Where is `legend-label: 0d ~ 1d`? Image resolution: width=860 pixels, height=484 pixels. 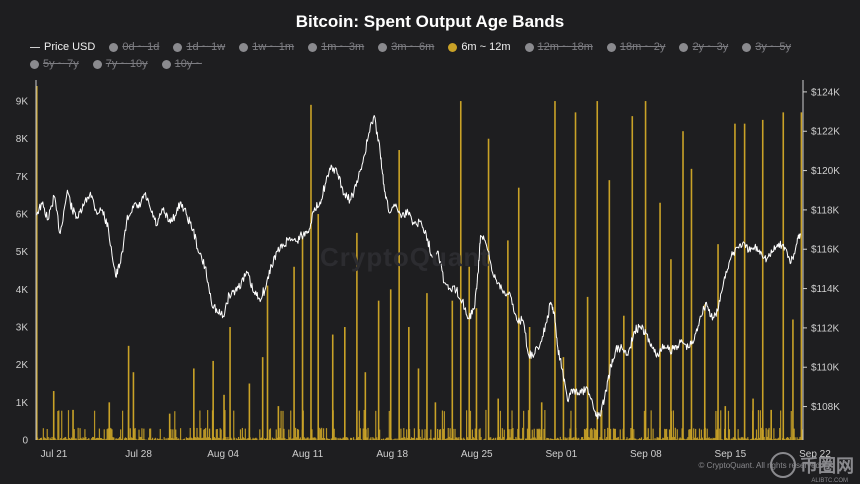 legend-label: 0d ~ 1d is located at coordinates (141, 47).